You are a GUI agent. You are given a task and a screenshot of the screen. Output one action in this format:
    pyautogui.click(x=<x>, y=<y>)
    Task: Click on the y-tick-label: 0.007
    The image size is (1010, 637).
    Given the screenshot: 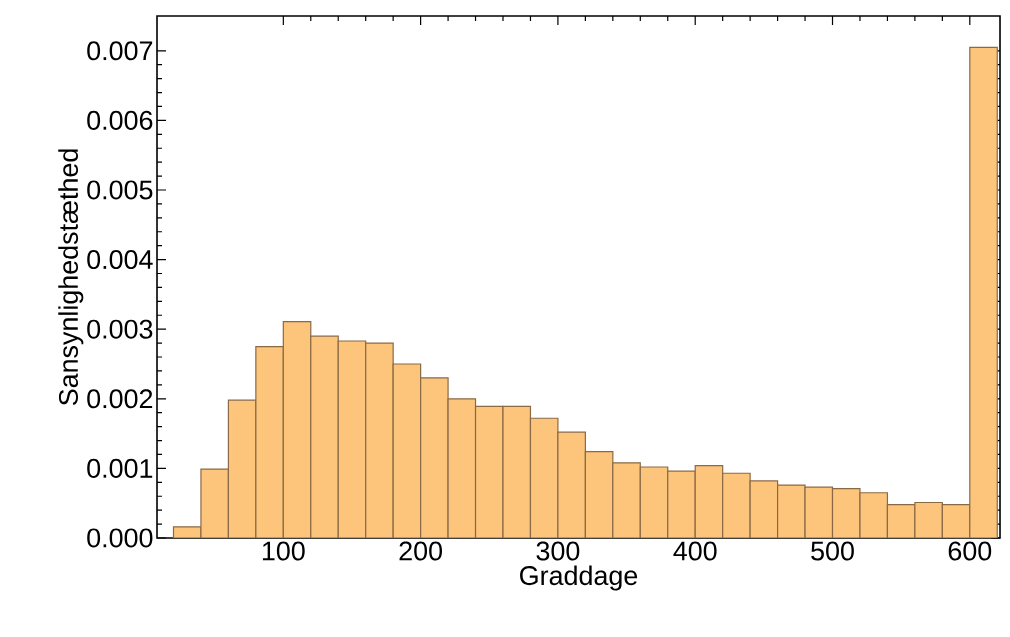 What is the action you would take?
    pyautogui.click(x=120, y=51)
    